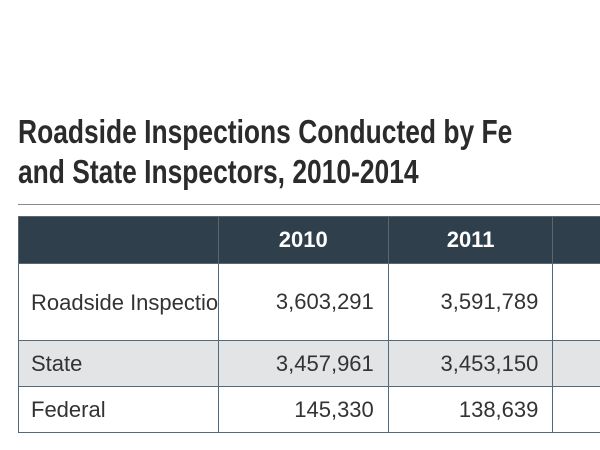 This screenshot has height=450, width=600. I want to click on table-cell: 3,403,, so click(576, 363).